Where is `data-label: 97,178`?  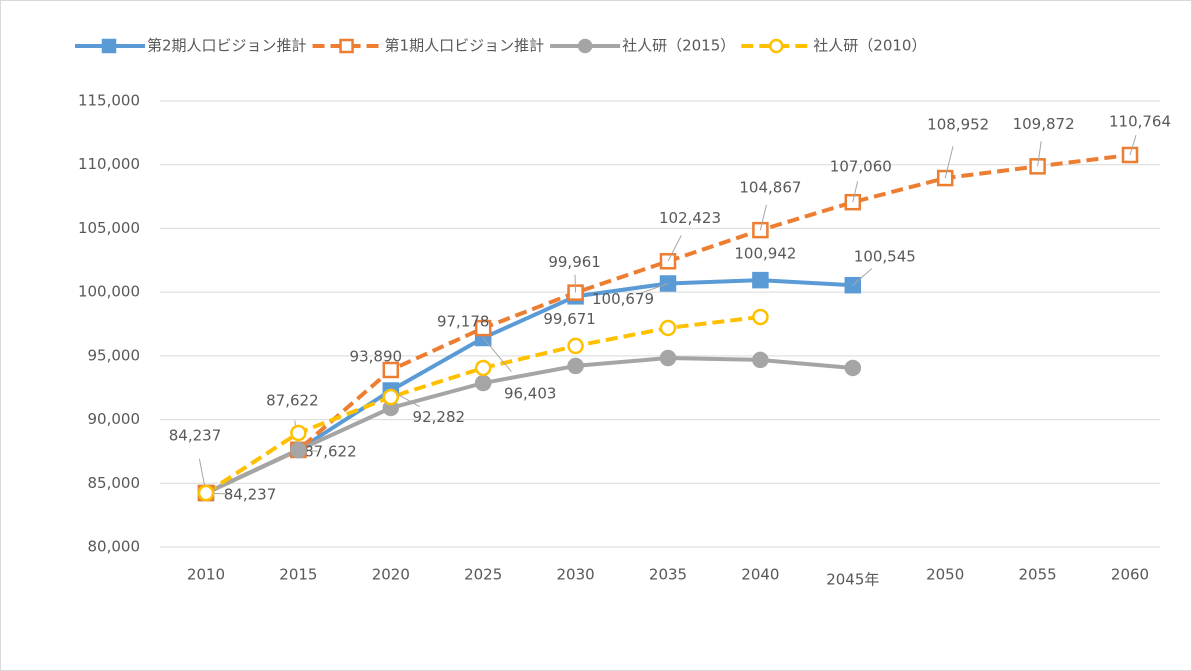
data-label: 97,178 is located at coordinates (463, 322).